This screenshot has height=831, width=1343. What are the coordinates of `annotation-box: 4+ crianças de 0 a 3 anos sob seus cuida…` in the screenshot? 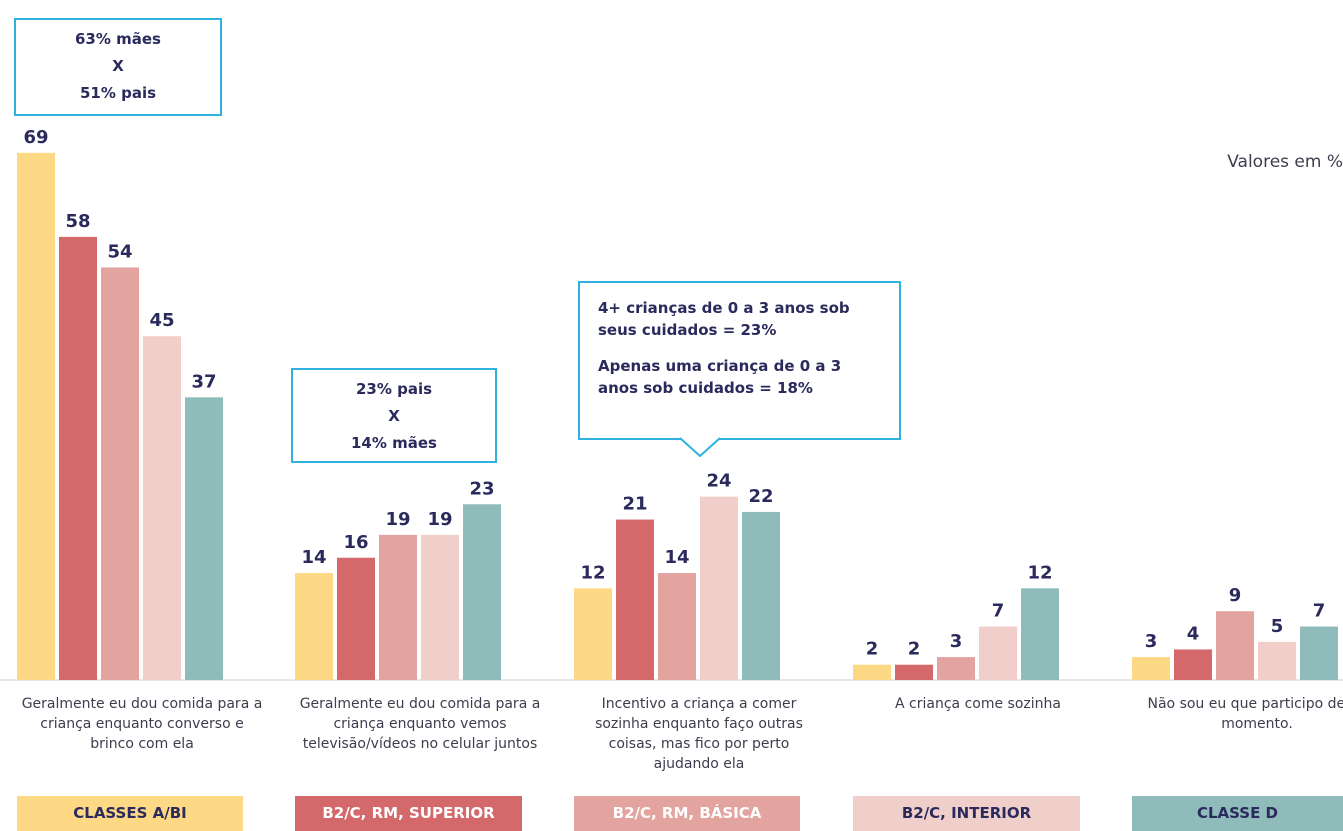 It's located at (739, 360).